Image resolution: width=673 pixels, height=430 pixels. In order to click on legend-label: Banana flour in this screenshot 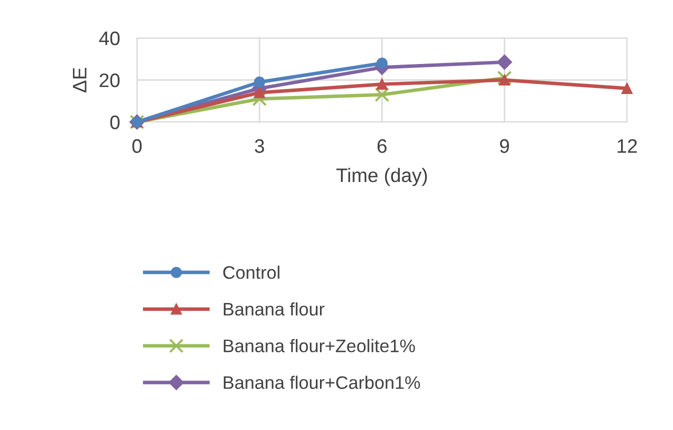, I will do `click(274, 309)`.